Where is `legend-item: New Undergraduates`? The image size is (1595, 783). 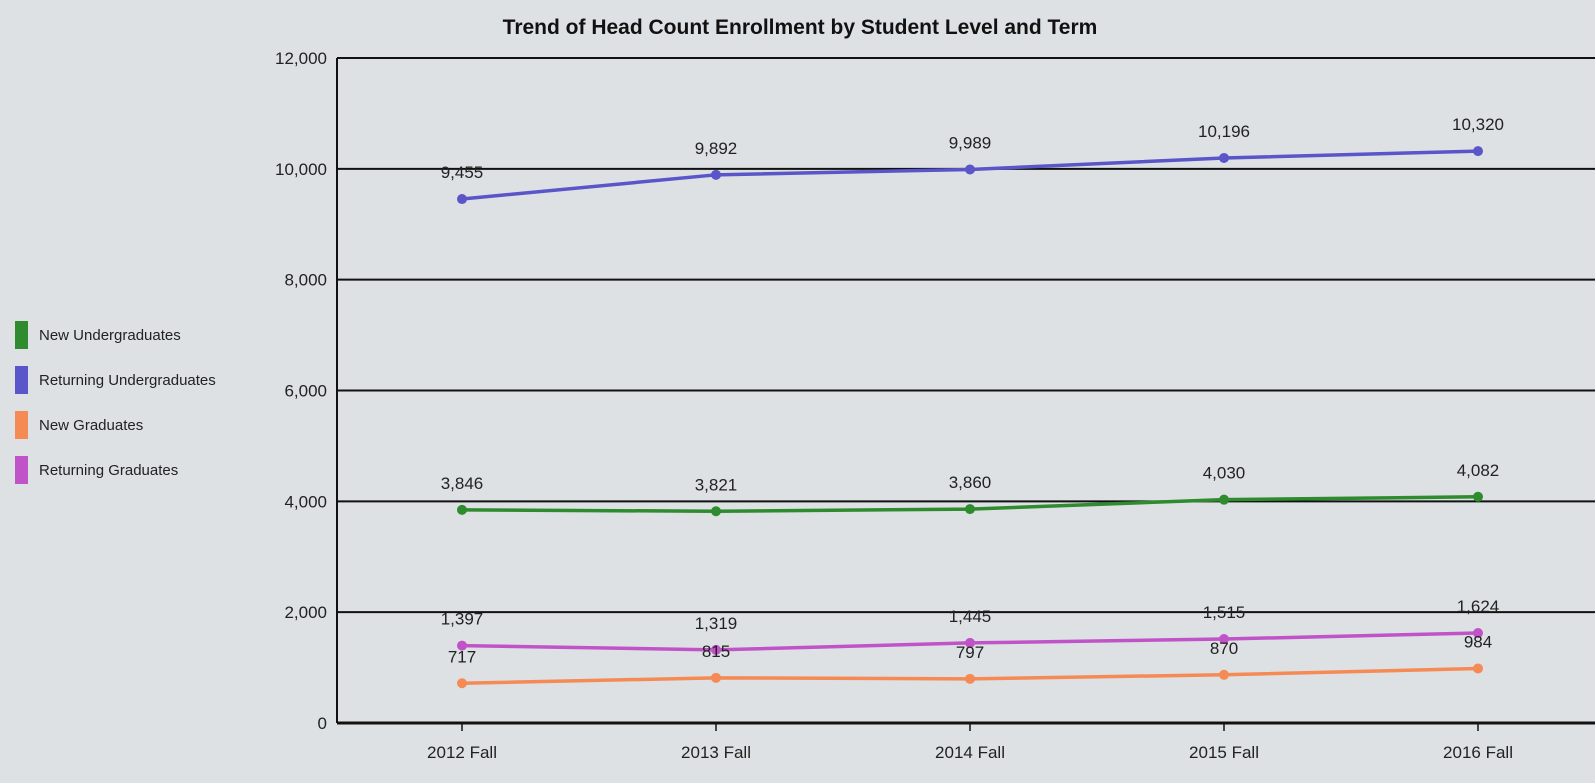 legend-item: New Undergraduates is located at coordinates (98, 335).